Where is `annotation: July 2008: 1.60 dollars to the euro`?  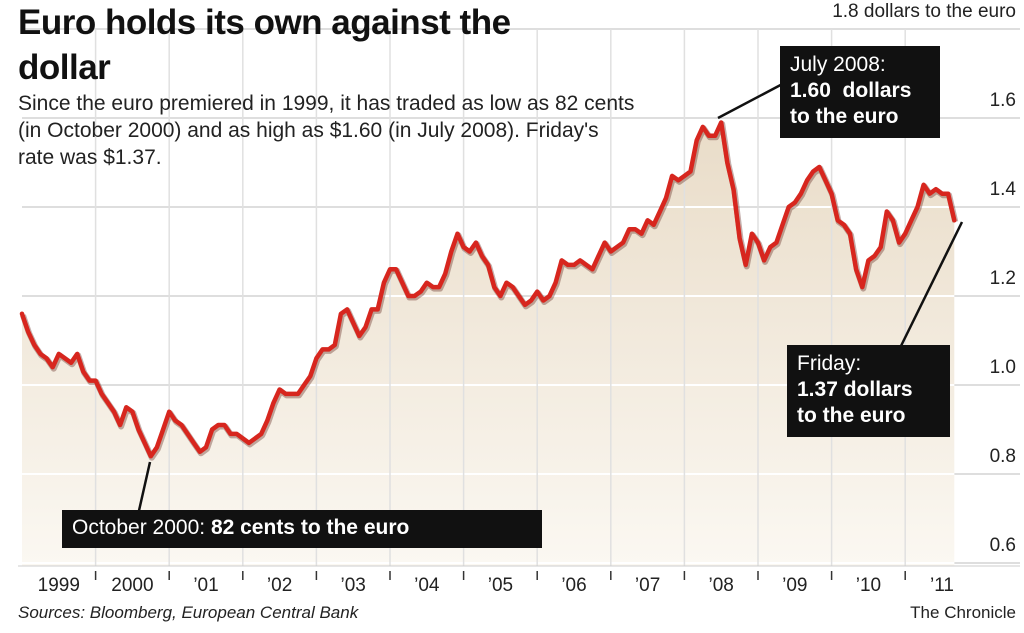 annotation: July 2008: 1.60 dollars to the euro is located at coordinates (860, 92).